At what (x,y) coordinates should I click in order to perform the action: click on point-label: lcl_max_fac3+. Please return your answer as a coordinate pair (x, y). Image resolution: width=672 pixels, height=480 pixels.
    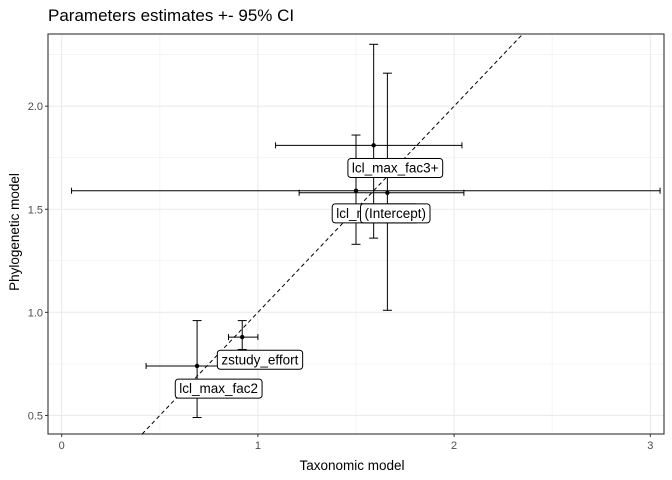
    Looking at the image, I should click on (395, 168).